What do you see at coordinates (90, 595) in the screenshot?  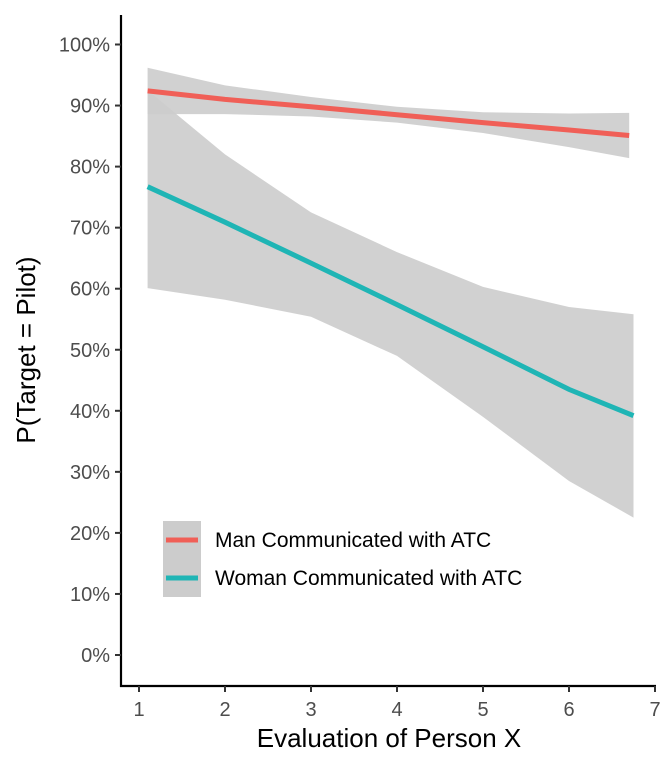 I see `y-tick-label: 10%` at bounding box center [90, 595].